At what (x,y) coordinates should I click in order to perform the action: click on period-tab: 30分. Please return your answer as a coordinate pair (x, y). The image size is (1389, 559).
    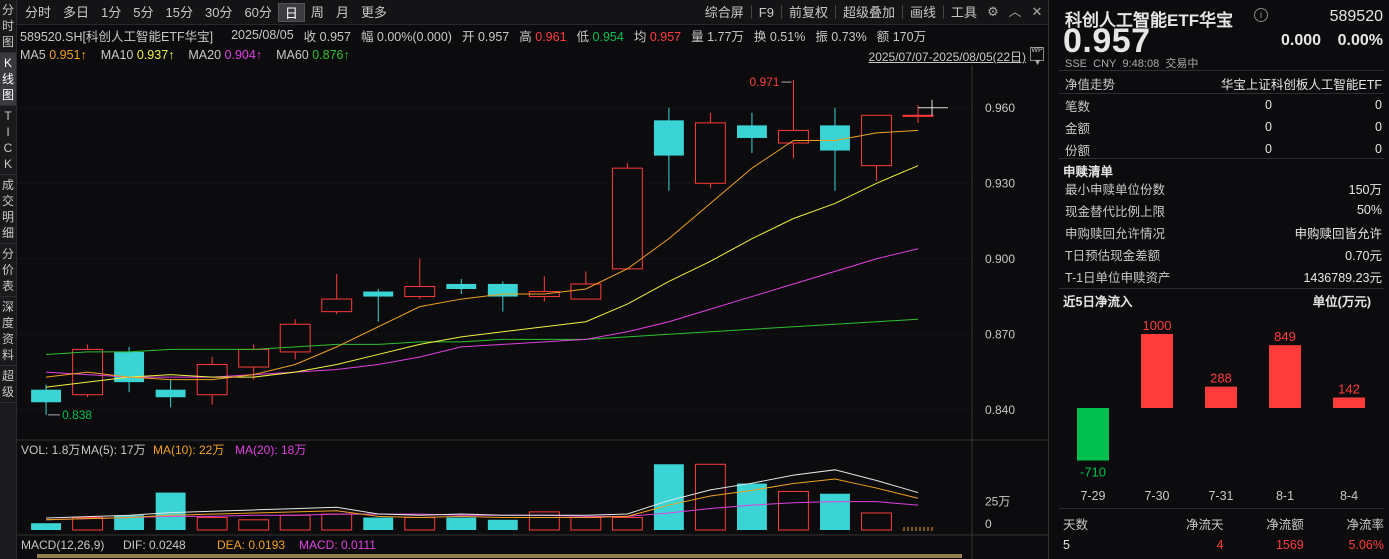
    Looking at the image, I should click on (218, 12).